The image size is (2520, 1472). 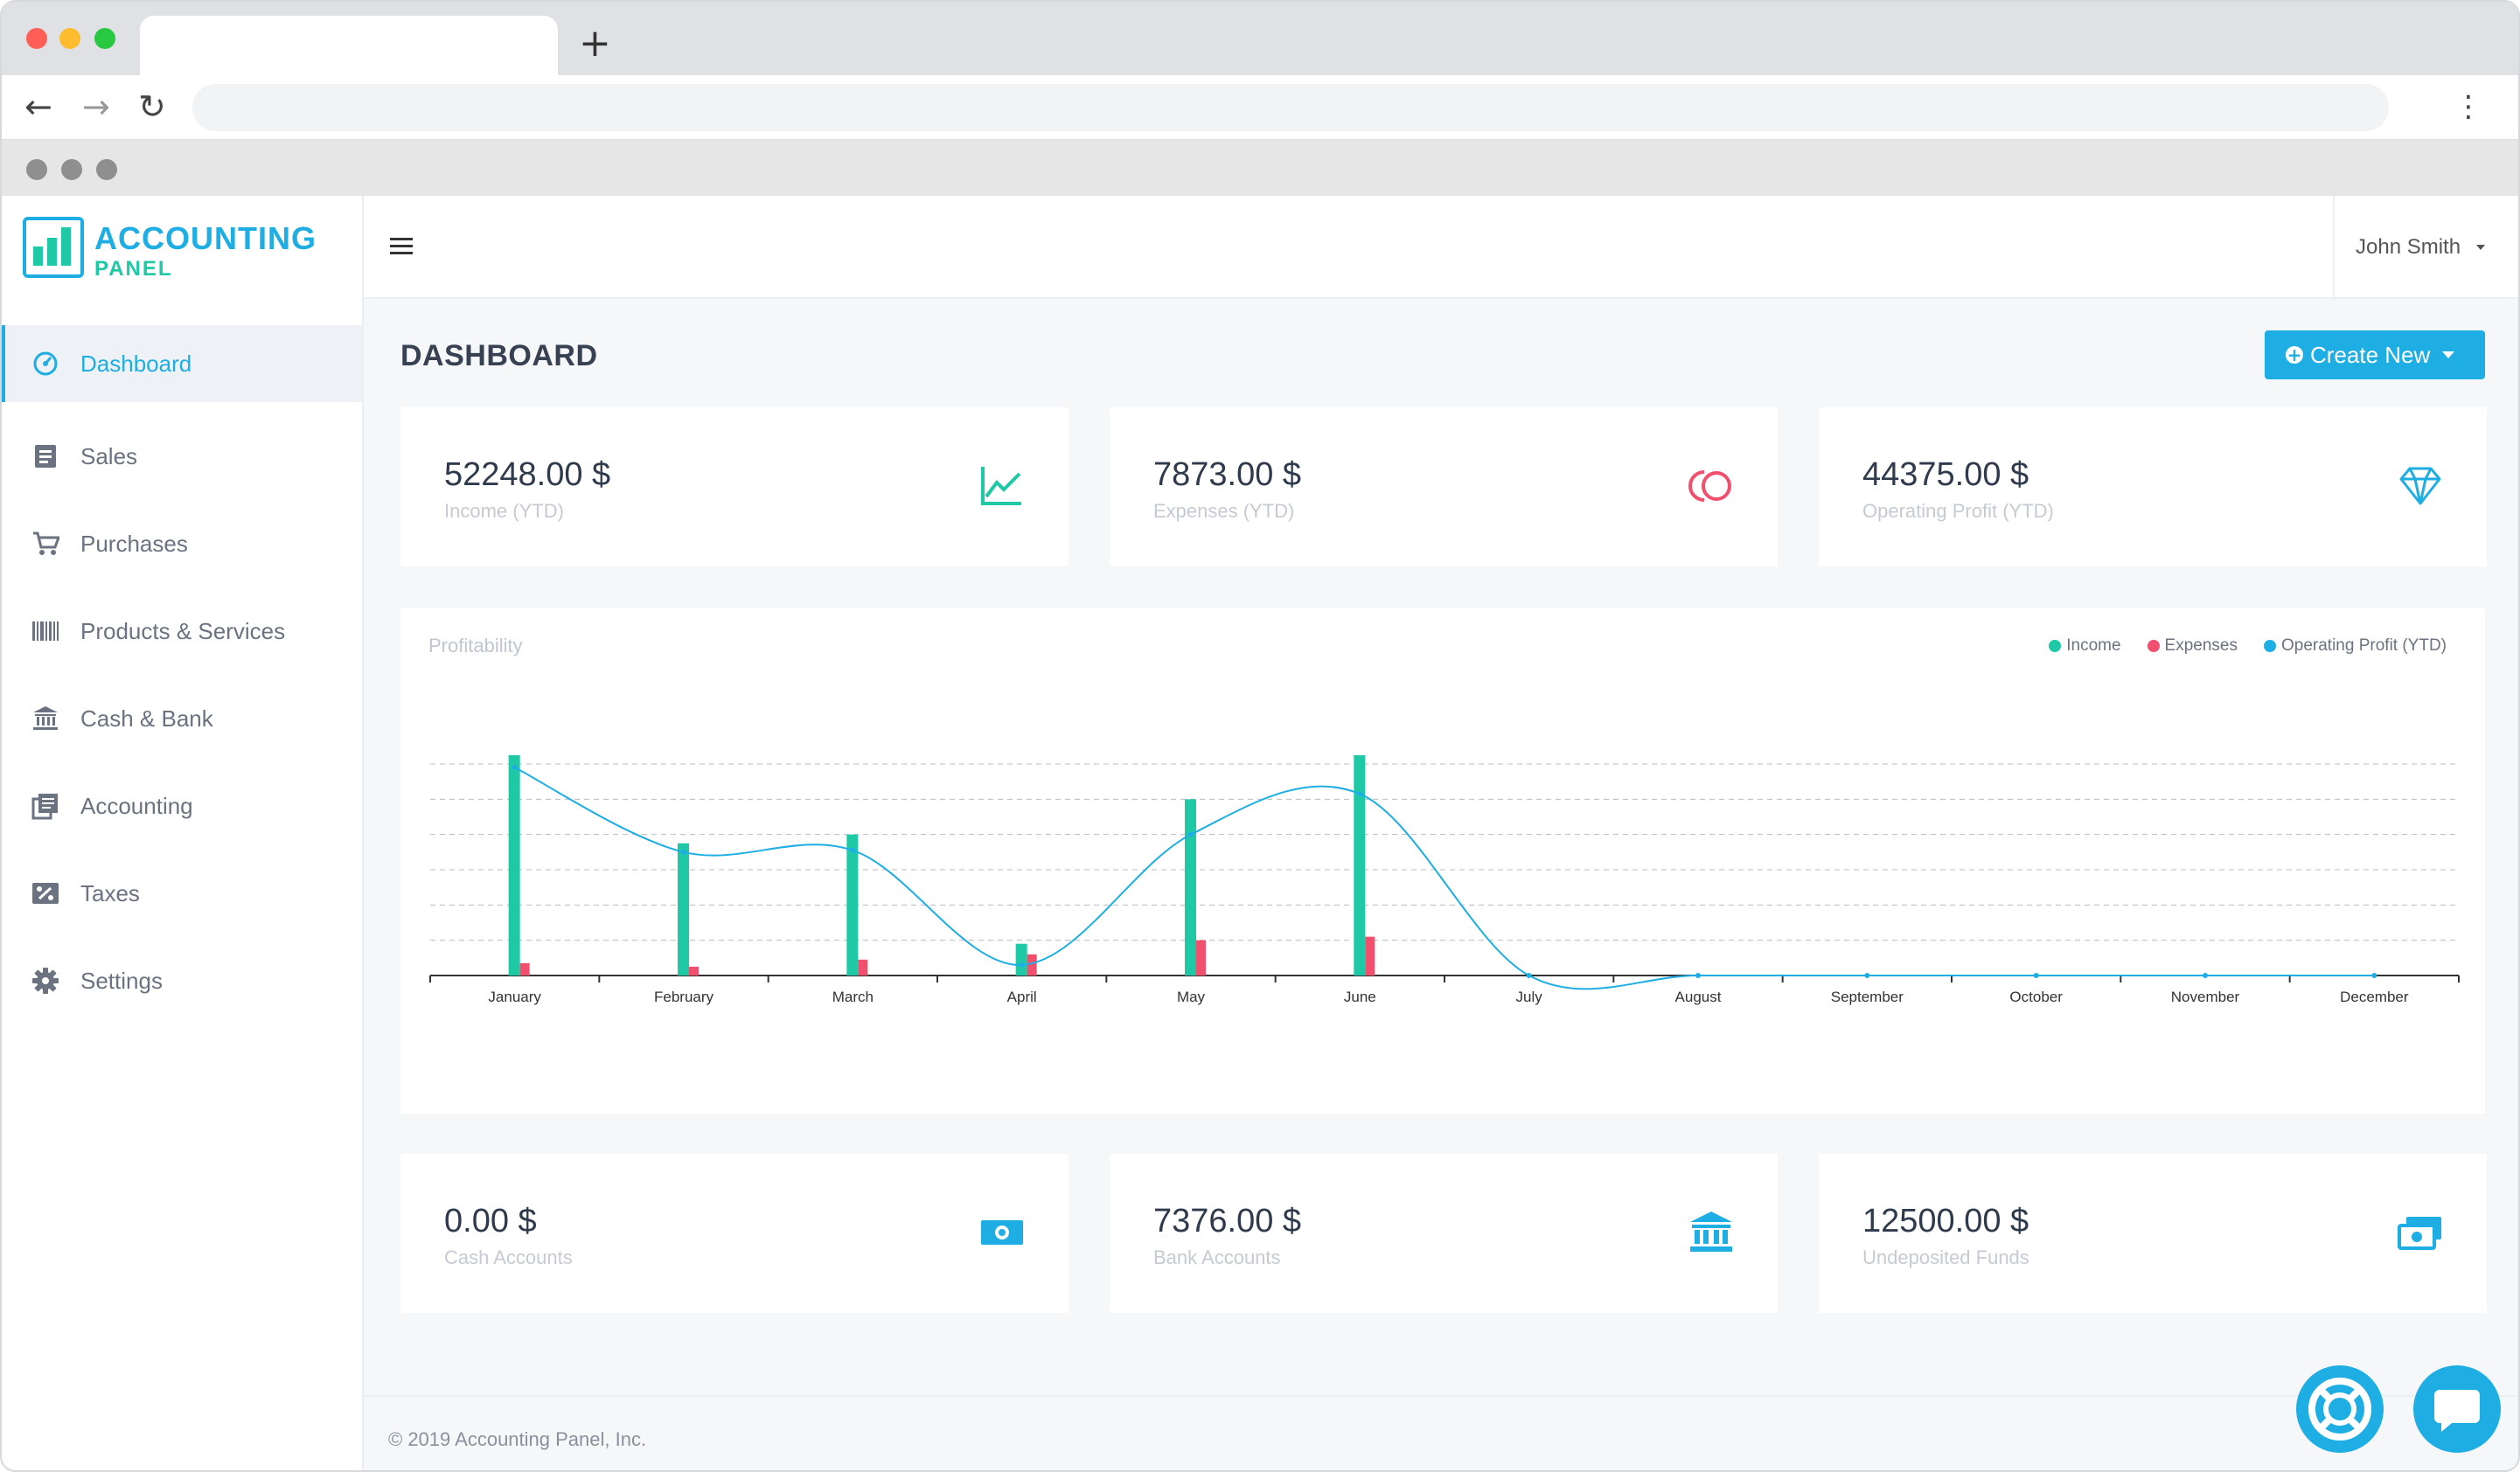 I want to click on sidebar-item-label: Settings, so click(x=121, y=980).